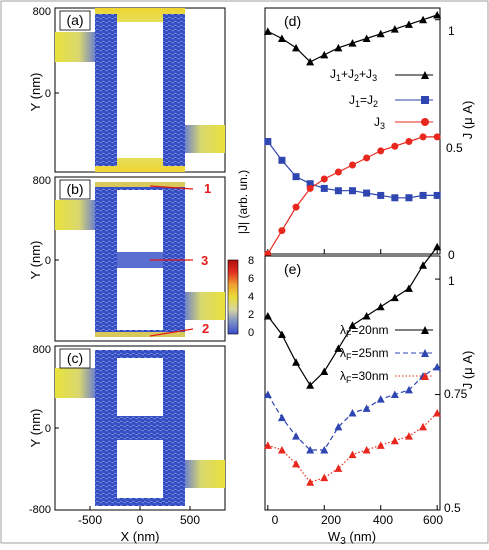  I want to click on panel-b-annotations, so click(171, 261).